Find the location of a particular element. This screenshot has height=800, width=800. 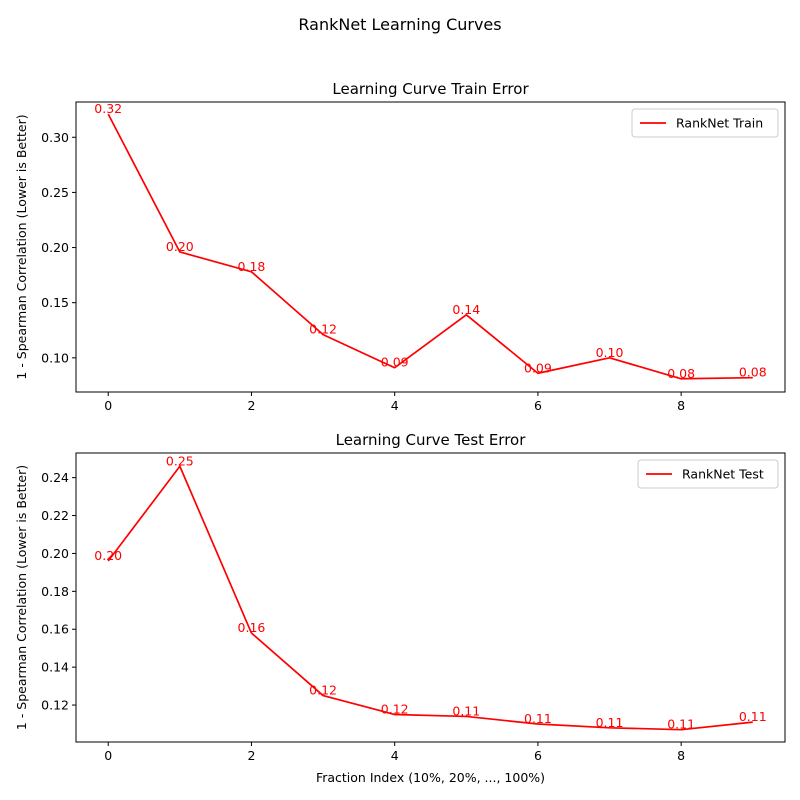

y-tick-label: 0.15 is located at coordinates (55, 302).